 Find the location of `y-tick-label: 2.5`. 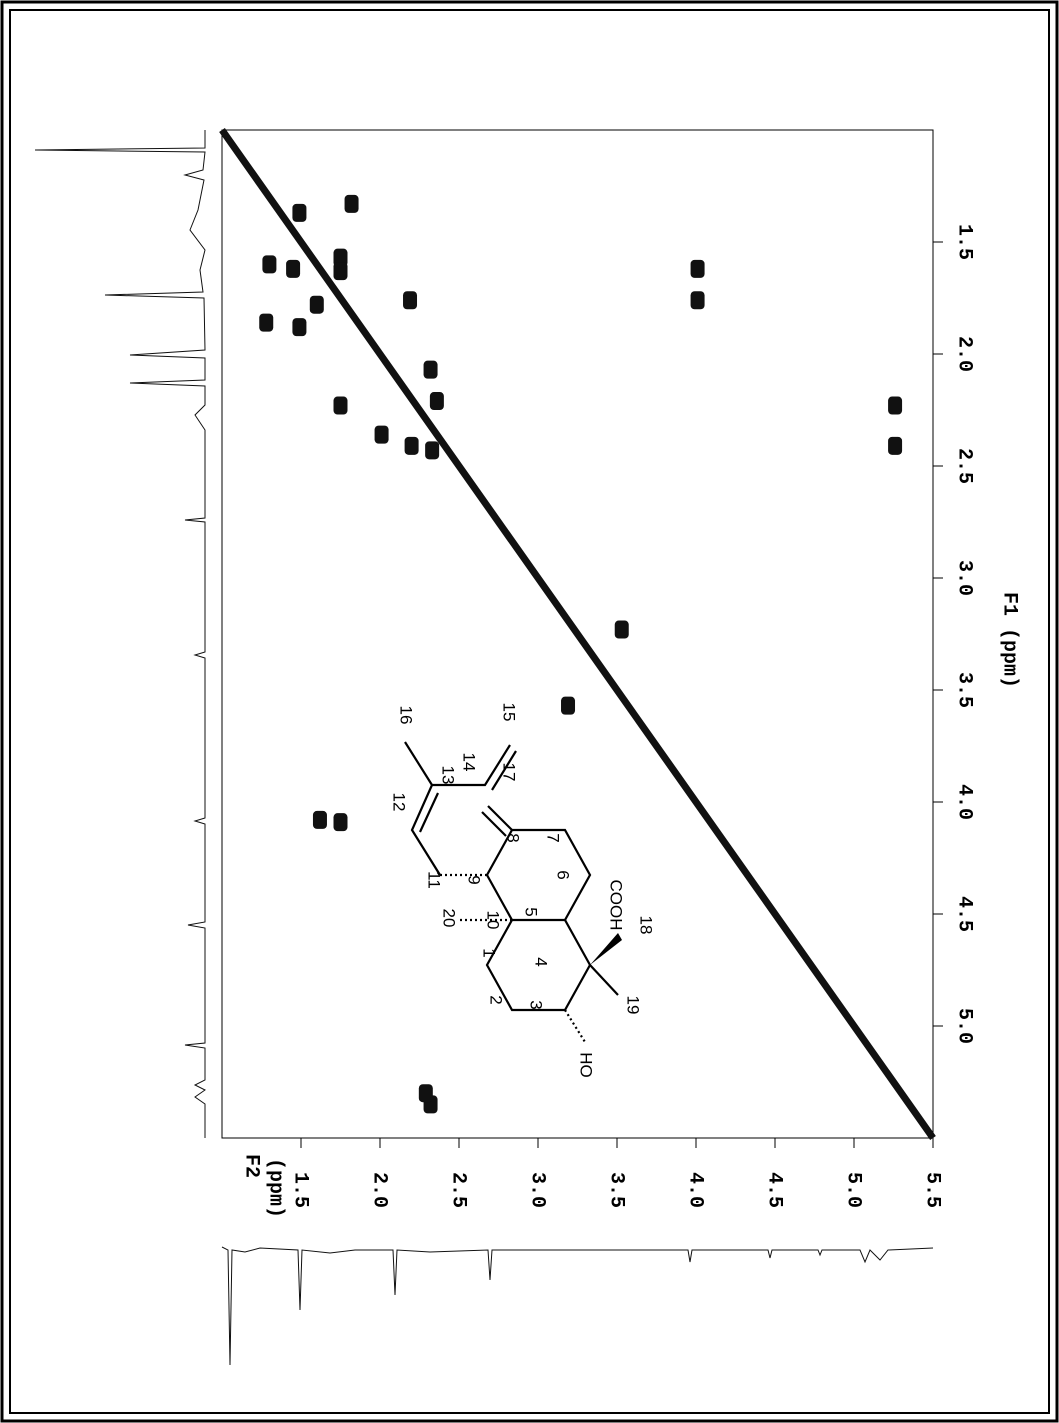

y-tick-label: 2.5 is located at coordinates (964, 466).